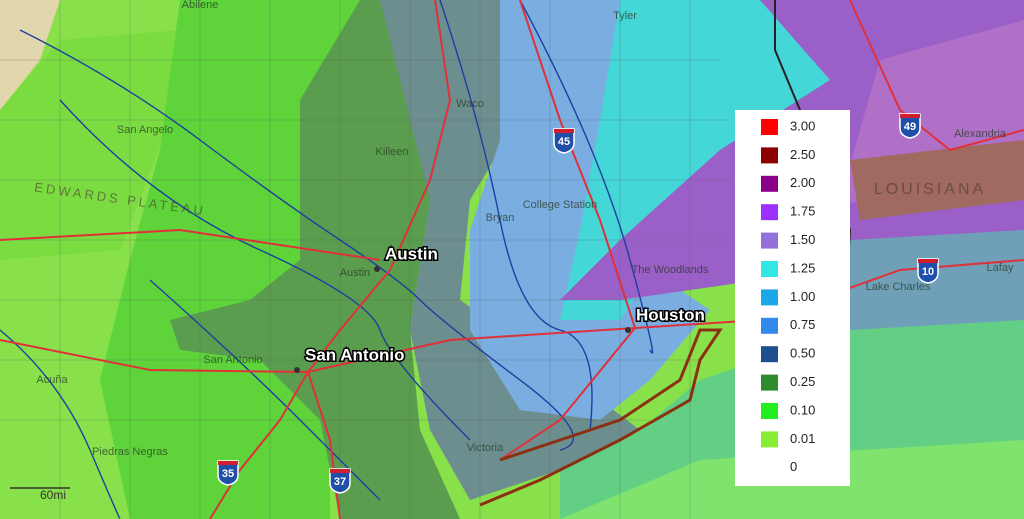 This screenshot has height=519, width=1024. I want to click on legend, so click(792, 298).